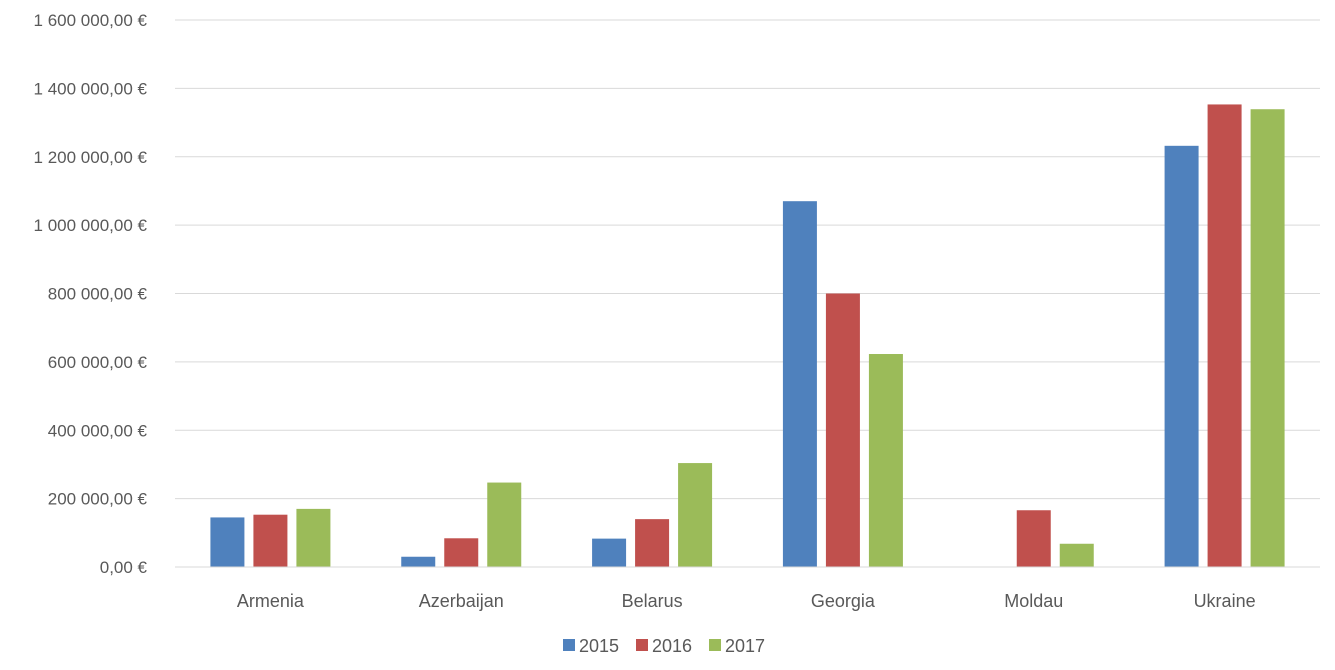 This screenshot has width=1335, height=670. Describe the element at coordinates (98, 499) in the screenshot. I see `y-tick-label: 200 000,00 €` at that location.